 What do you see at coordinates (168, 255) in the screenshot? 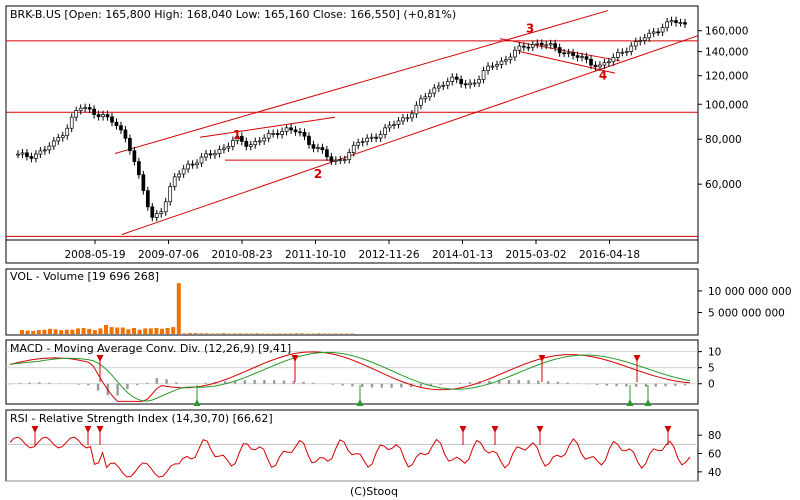
I see `price-x-tick-label: 2009-07-06` at bounding box center [168, 255].